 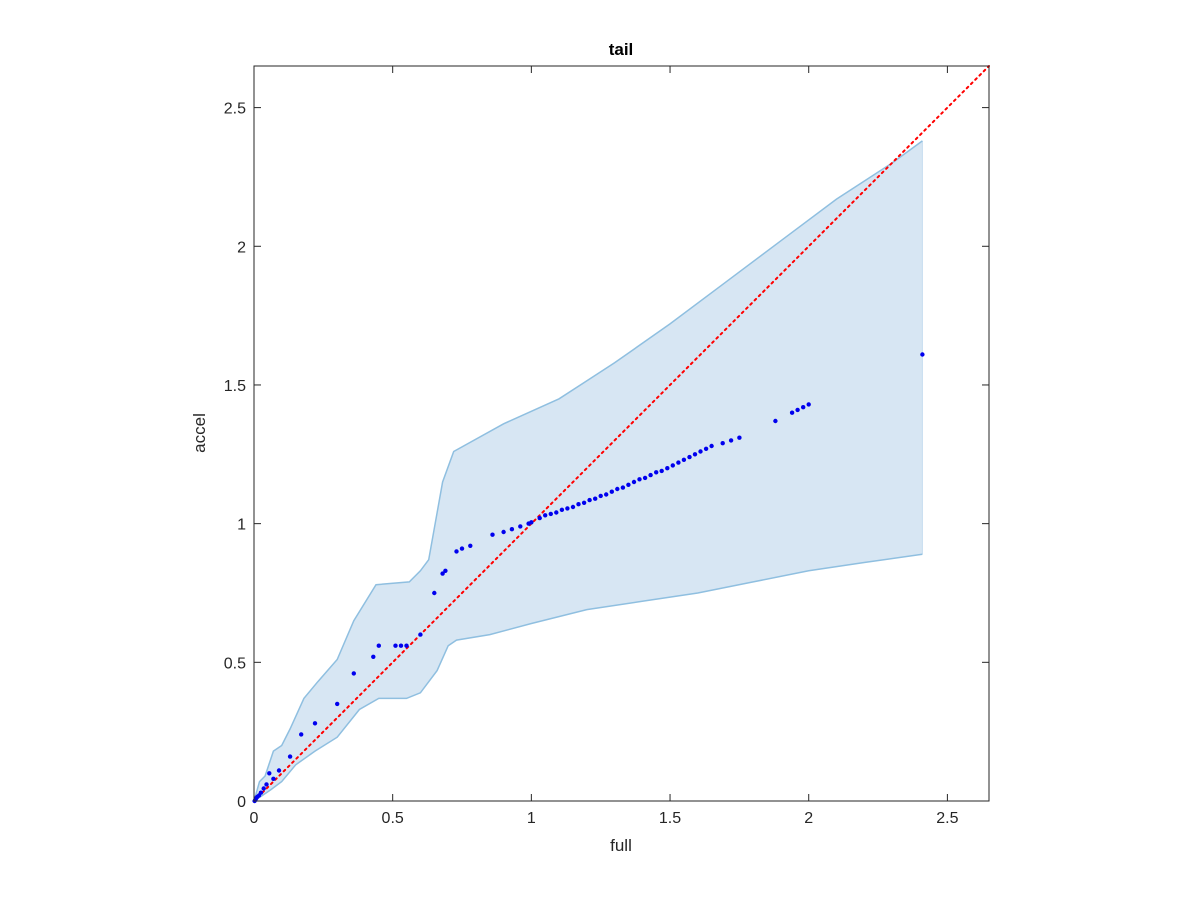 I want to click on x-tick-label: 0.5, so click(x=393, y=818).